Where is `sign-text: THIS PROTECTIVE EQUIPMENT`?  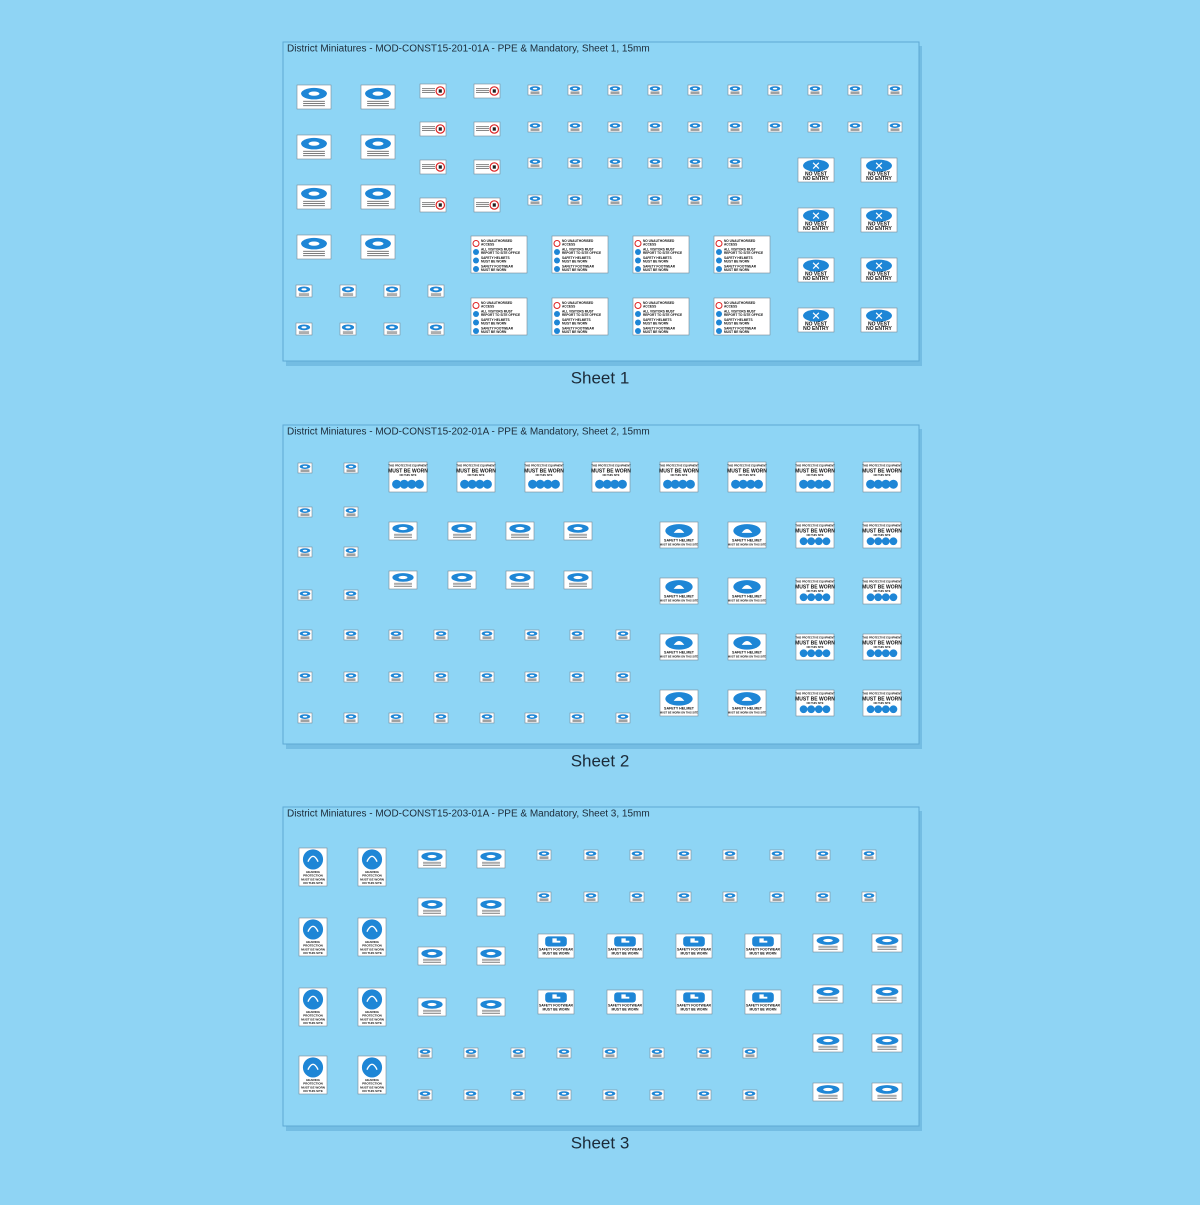 sign-text: THIS PROTECTIVE EQUIPMENT is located at coordinates (815, 466).